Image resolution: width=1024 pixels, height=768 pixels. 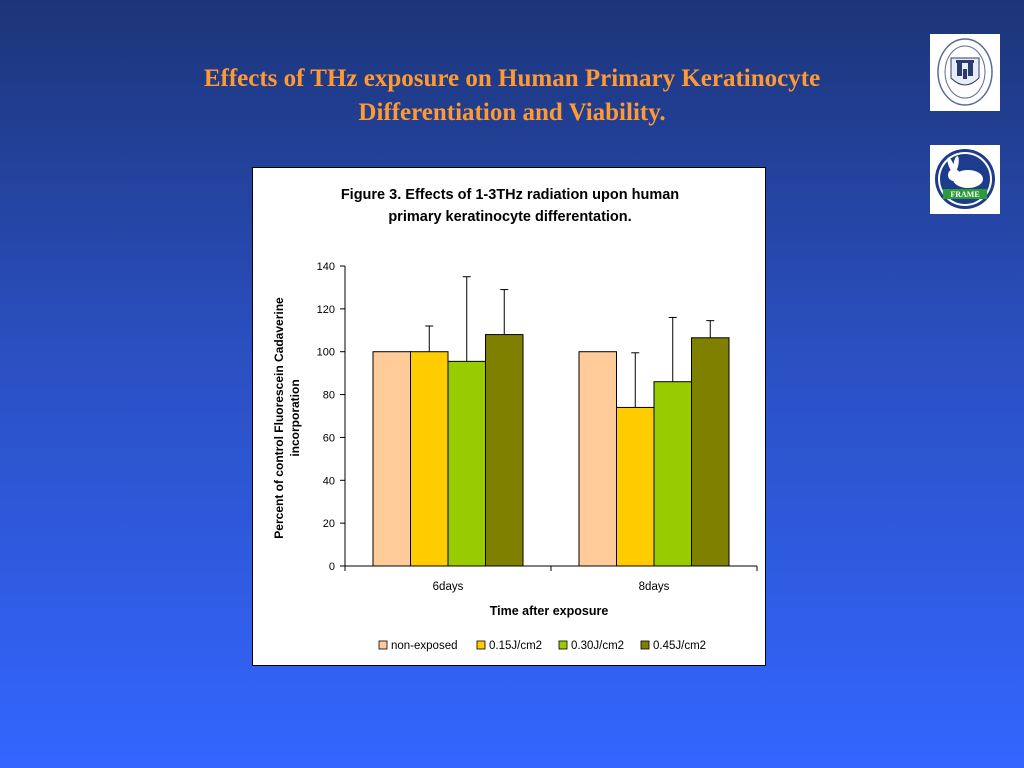 I want to click on chart-title-line-2: primary keratinocyte differentation., so click(x=509, y=217).